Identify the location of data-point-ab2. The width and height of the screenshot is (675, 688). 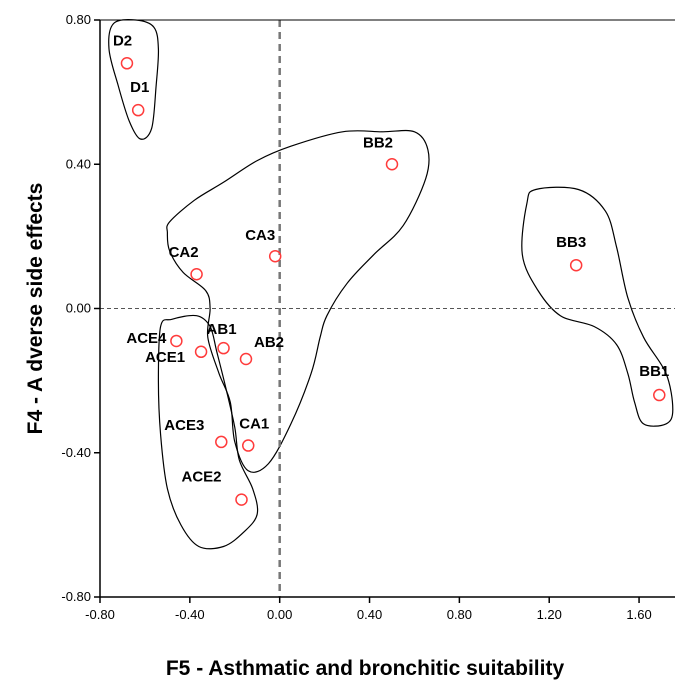
(246, 359).